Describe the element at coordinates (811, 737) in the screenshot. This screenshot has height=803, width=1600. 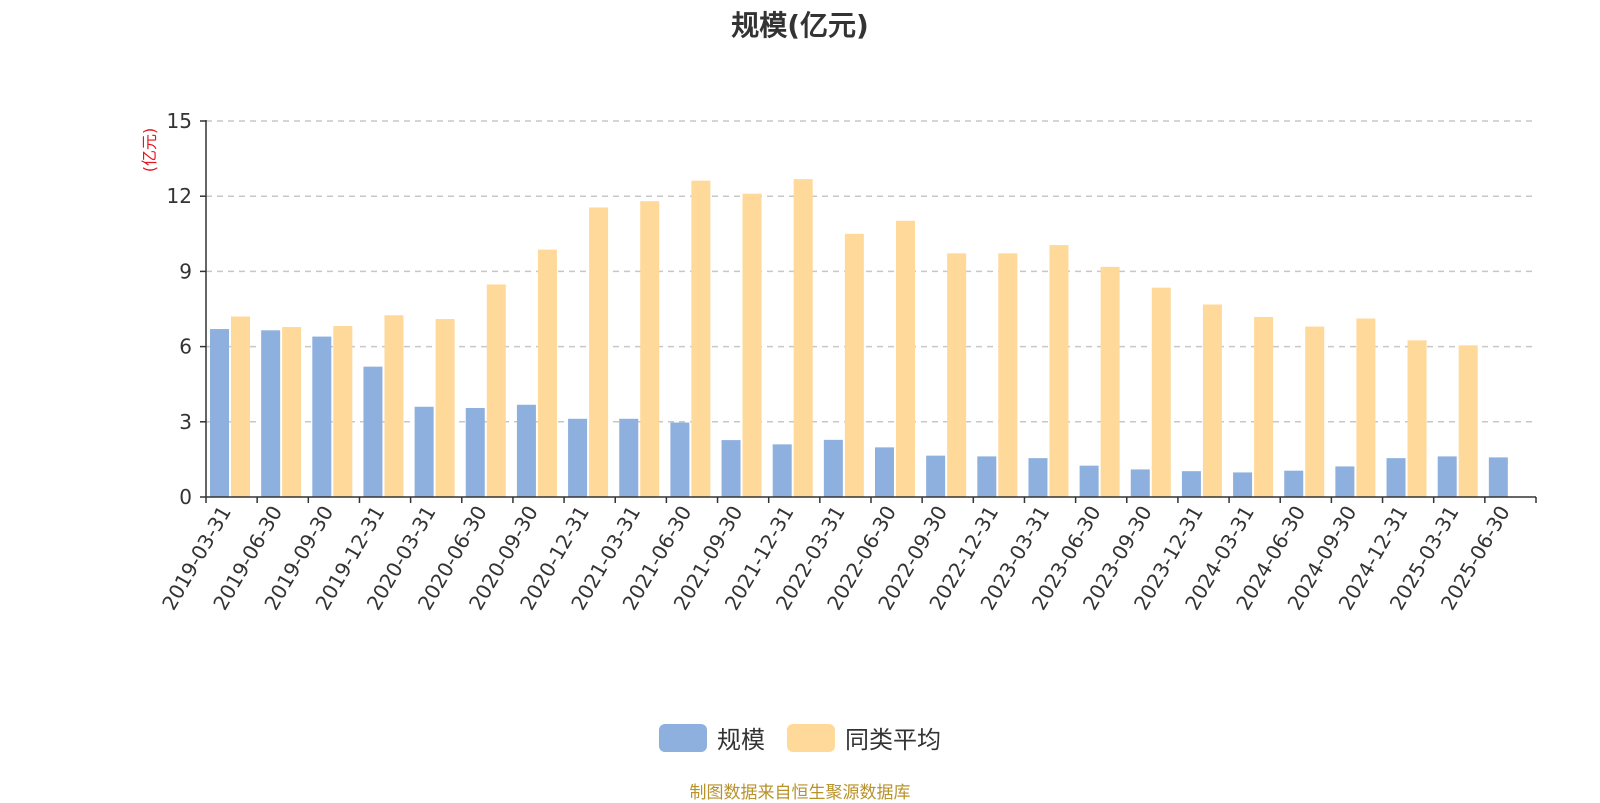
I see `legend-swatch-average` at that location.